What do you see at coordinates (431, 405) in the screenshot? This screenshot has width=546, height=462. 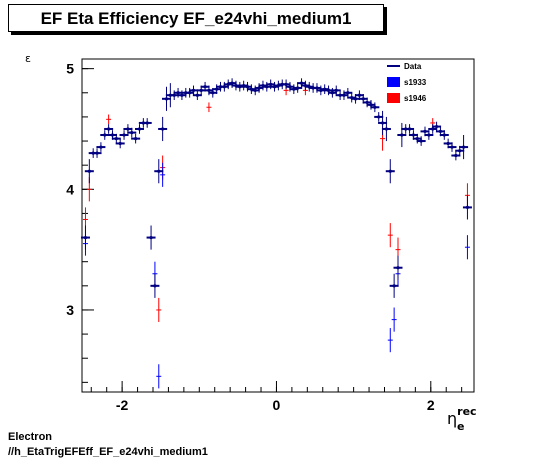 I see `x-tick-label: 2` at bounding box center [431, 405].